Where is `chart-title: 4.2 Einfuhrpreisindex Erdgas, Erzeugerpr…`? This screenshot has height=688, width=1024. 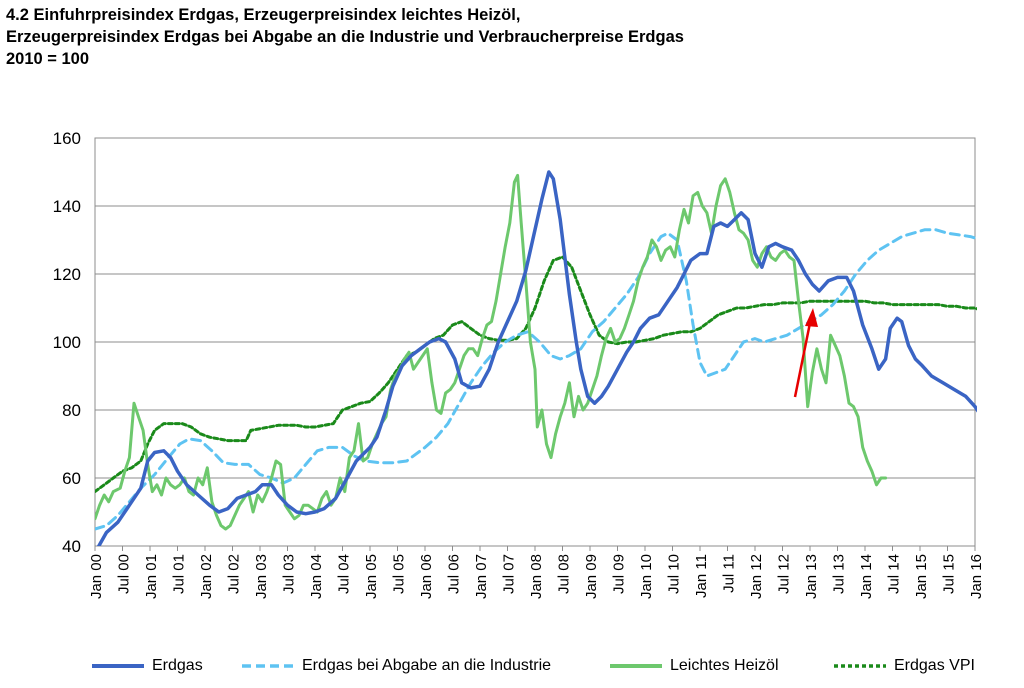 chart-title: 4.2 Einfuhrpreisindex Erdgas, Erzeugerpr… is located at coordinates (345, 37).